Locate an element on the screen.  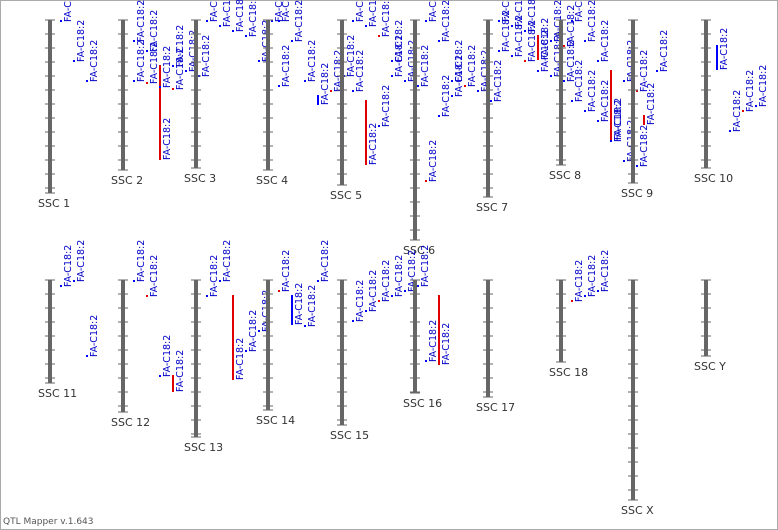
chromosome-name: SSC 15 is located at coordinates (349, 435).